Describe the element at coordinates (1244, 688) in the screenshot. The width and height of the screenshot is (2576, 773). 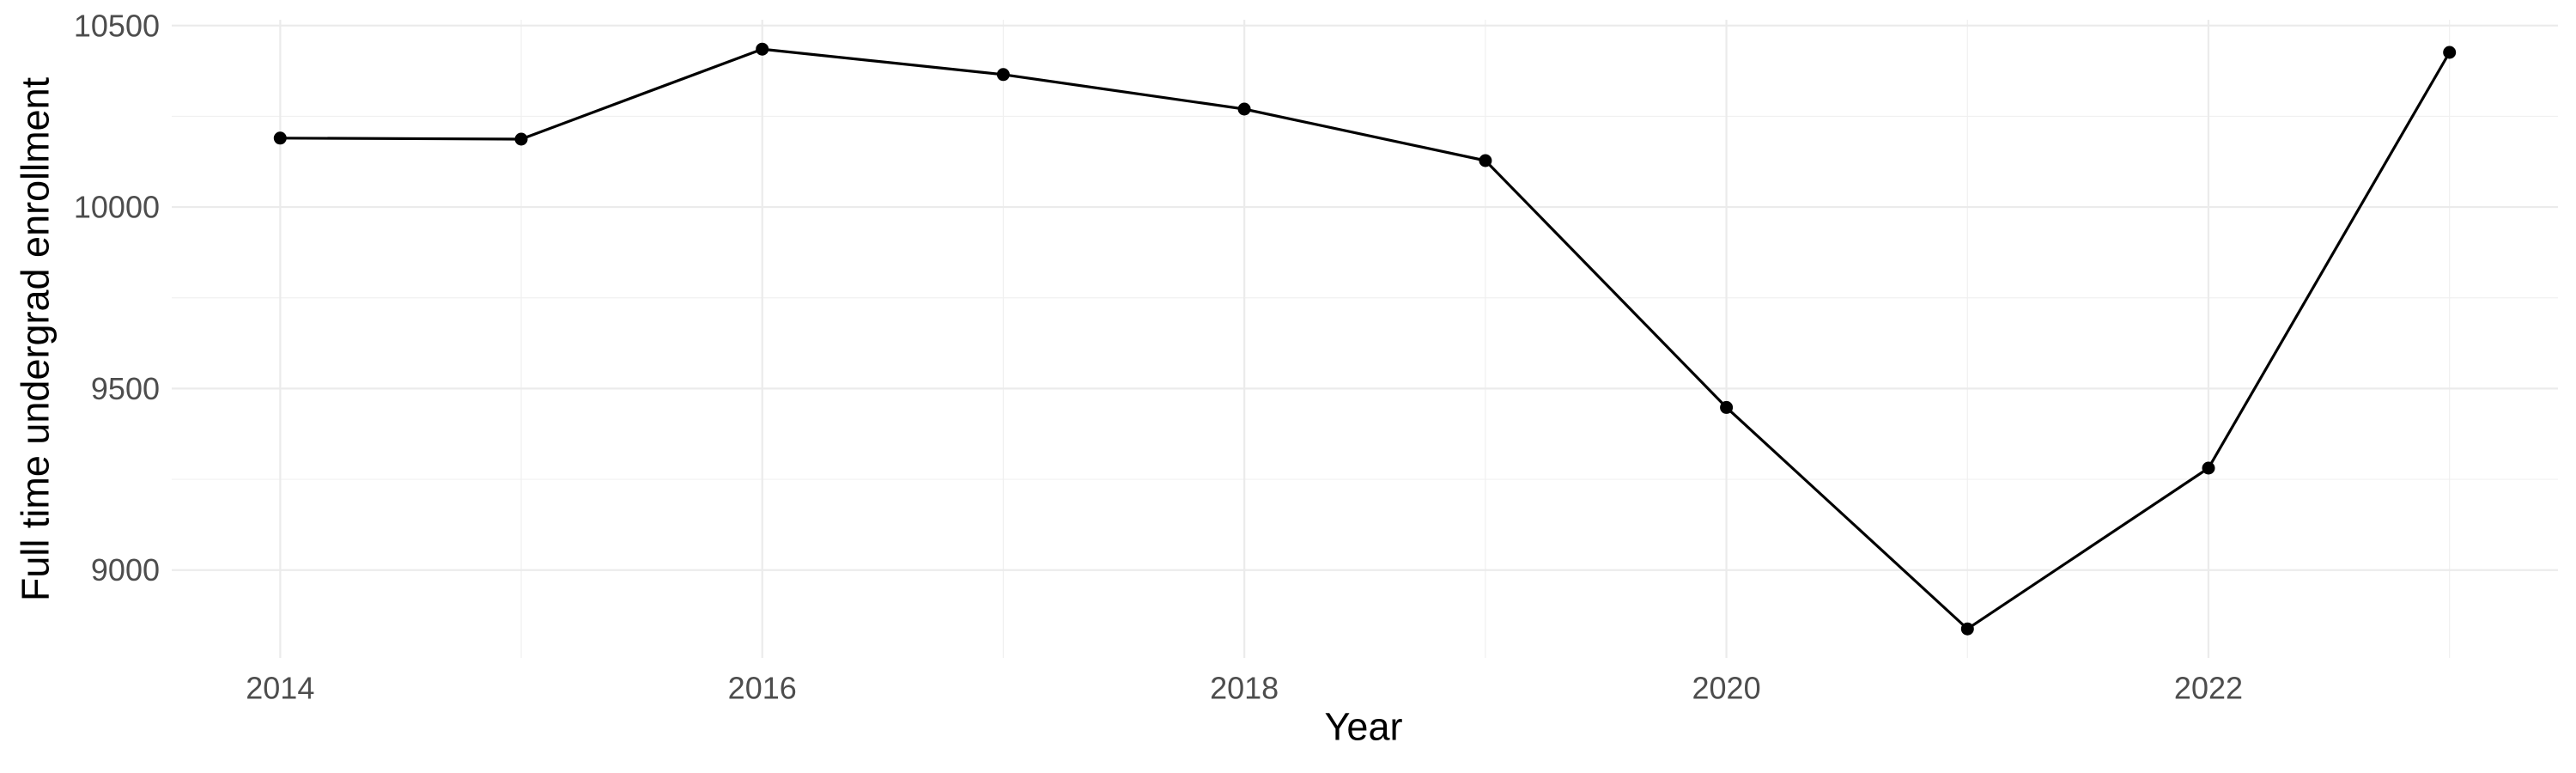
I see `x-tick-label: 2018` at that location.